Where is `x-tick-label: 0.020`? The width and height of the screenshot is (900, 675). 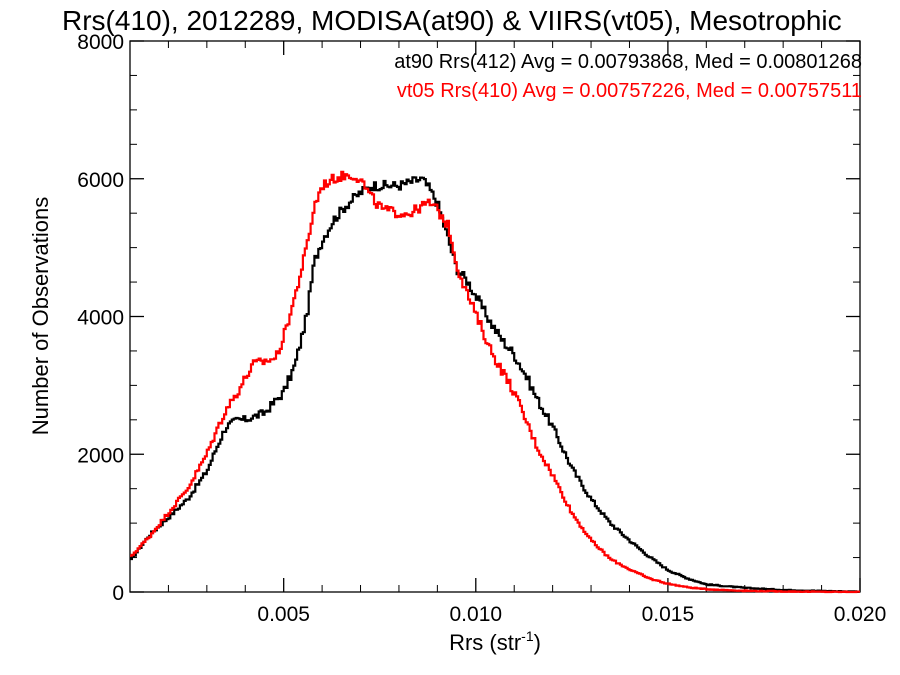 x-tick-label: 0.020 is located at coordinates (860, 614).